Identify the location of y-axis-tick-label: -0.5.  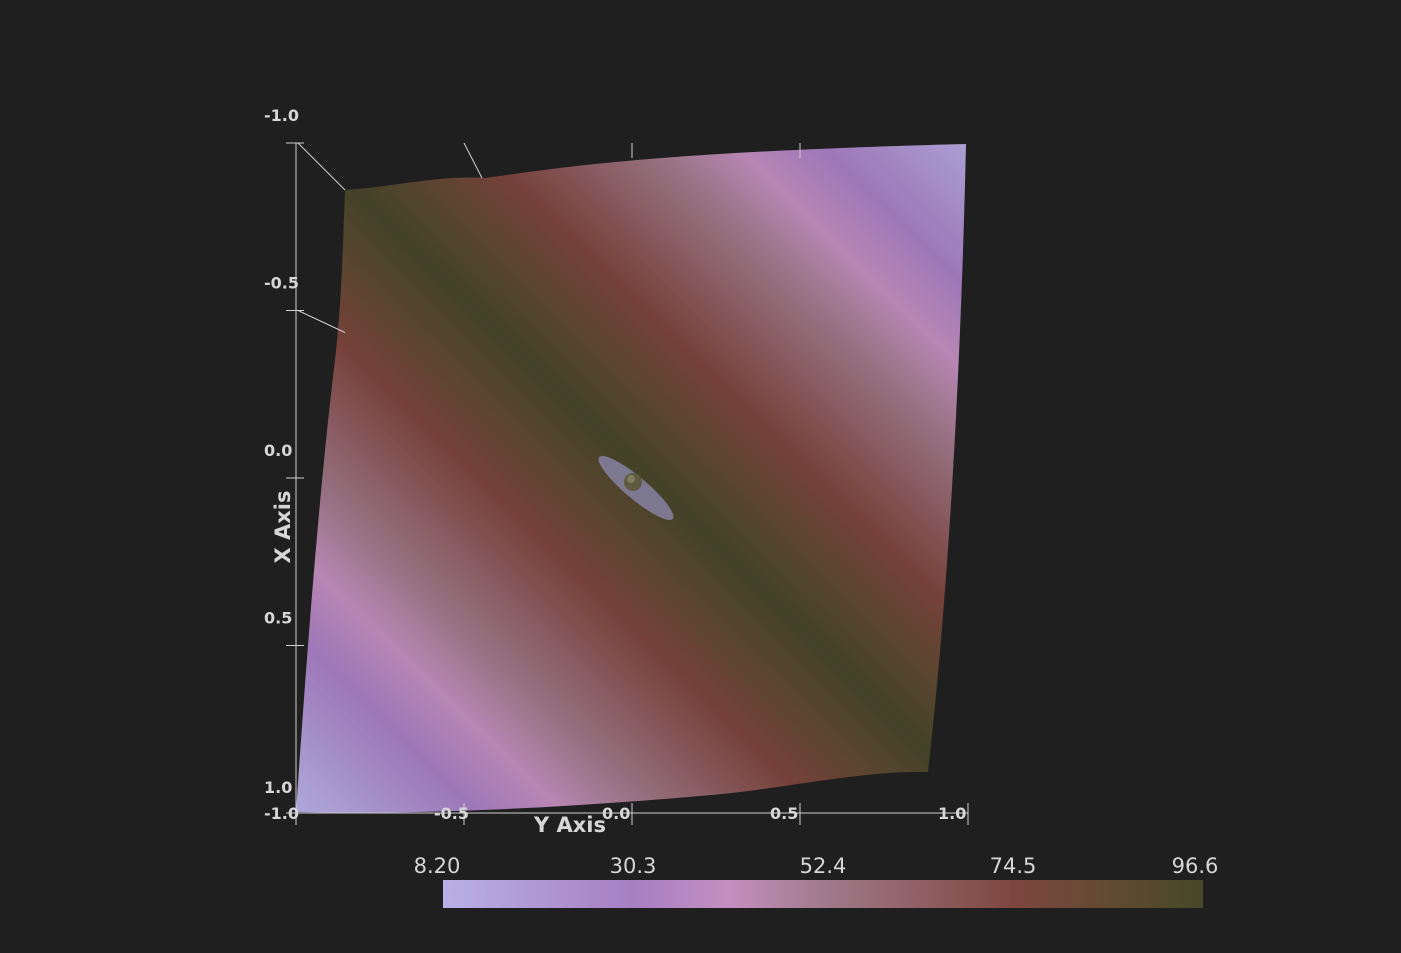
(451, 813).